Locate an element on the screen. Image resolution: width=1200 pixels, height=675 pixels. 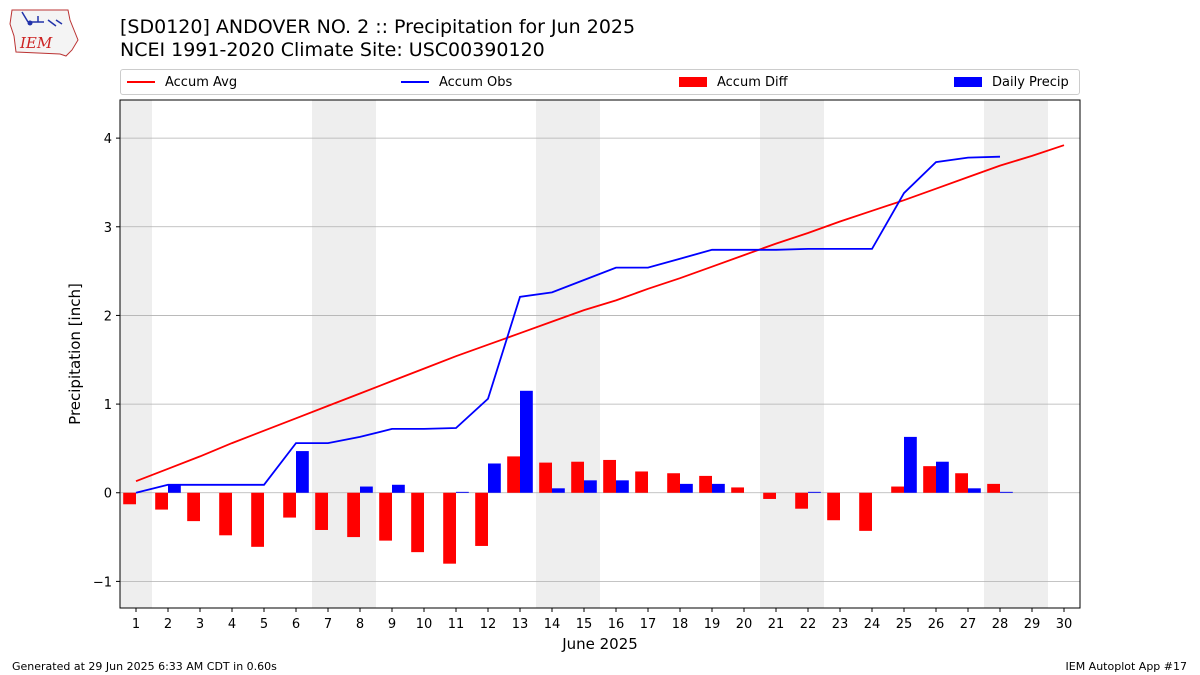
footer-app: IEM Autoplot App #17 is located at coordinates (1126, 666).